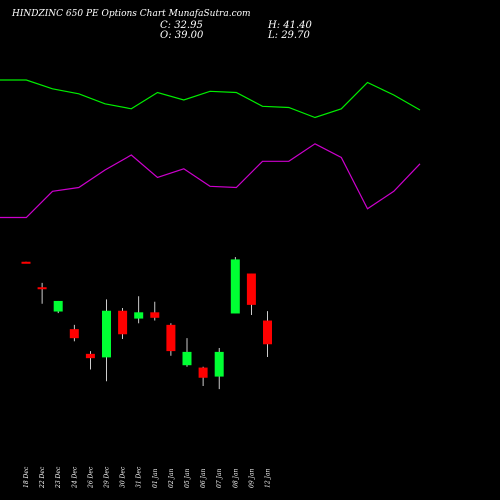  I want to click on open-value: O: 39.00, so click(182, 35).